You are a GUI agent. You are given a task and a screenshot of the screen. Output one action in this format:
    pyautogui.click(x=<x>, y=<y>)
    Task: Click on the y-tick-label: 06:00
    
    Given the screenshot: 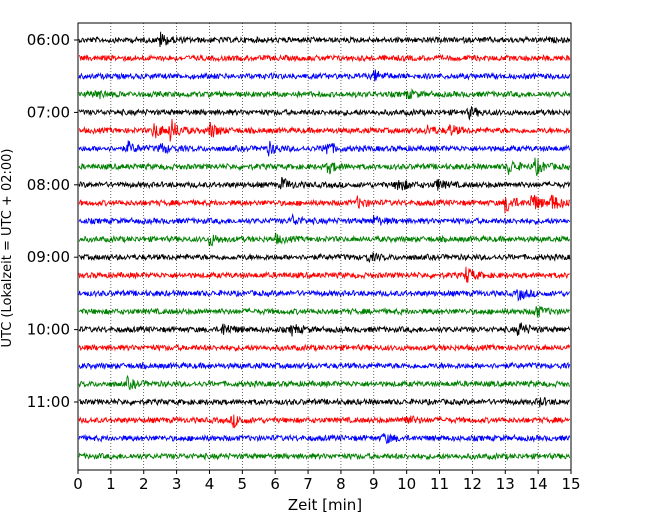 What is the action you would take?
    pyautogui.click(x=48, y=40)
    